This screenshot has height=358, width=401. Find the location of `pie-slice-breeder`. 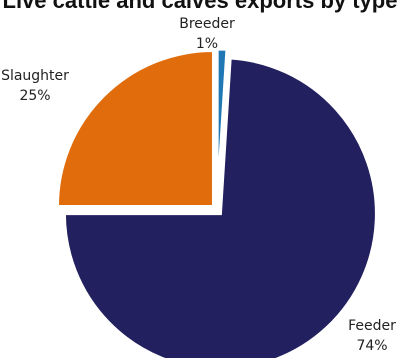

pie-slice-breeder is located at coordinates (222, 126).